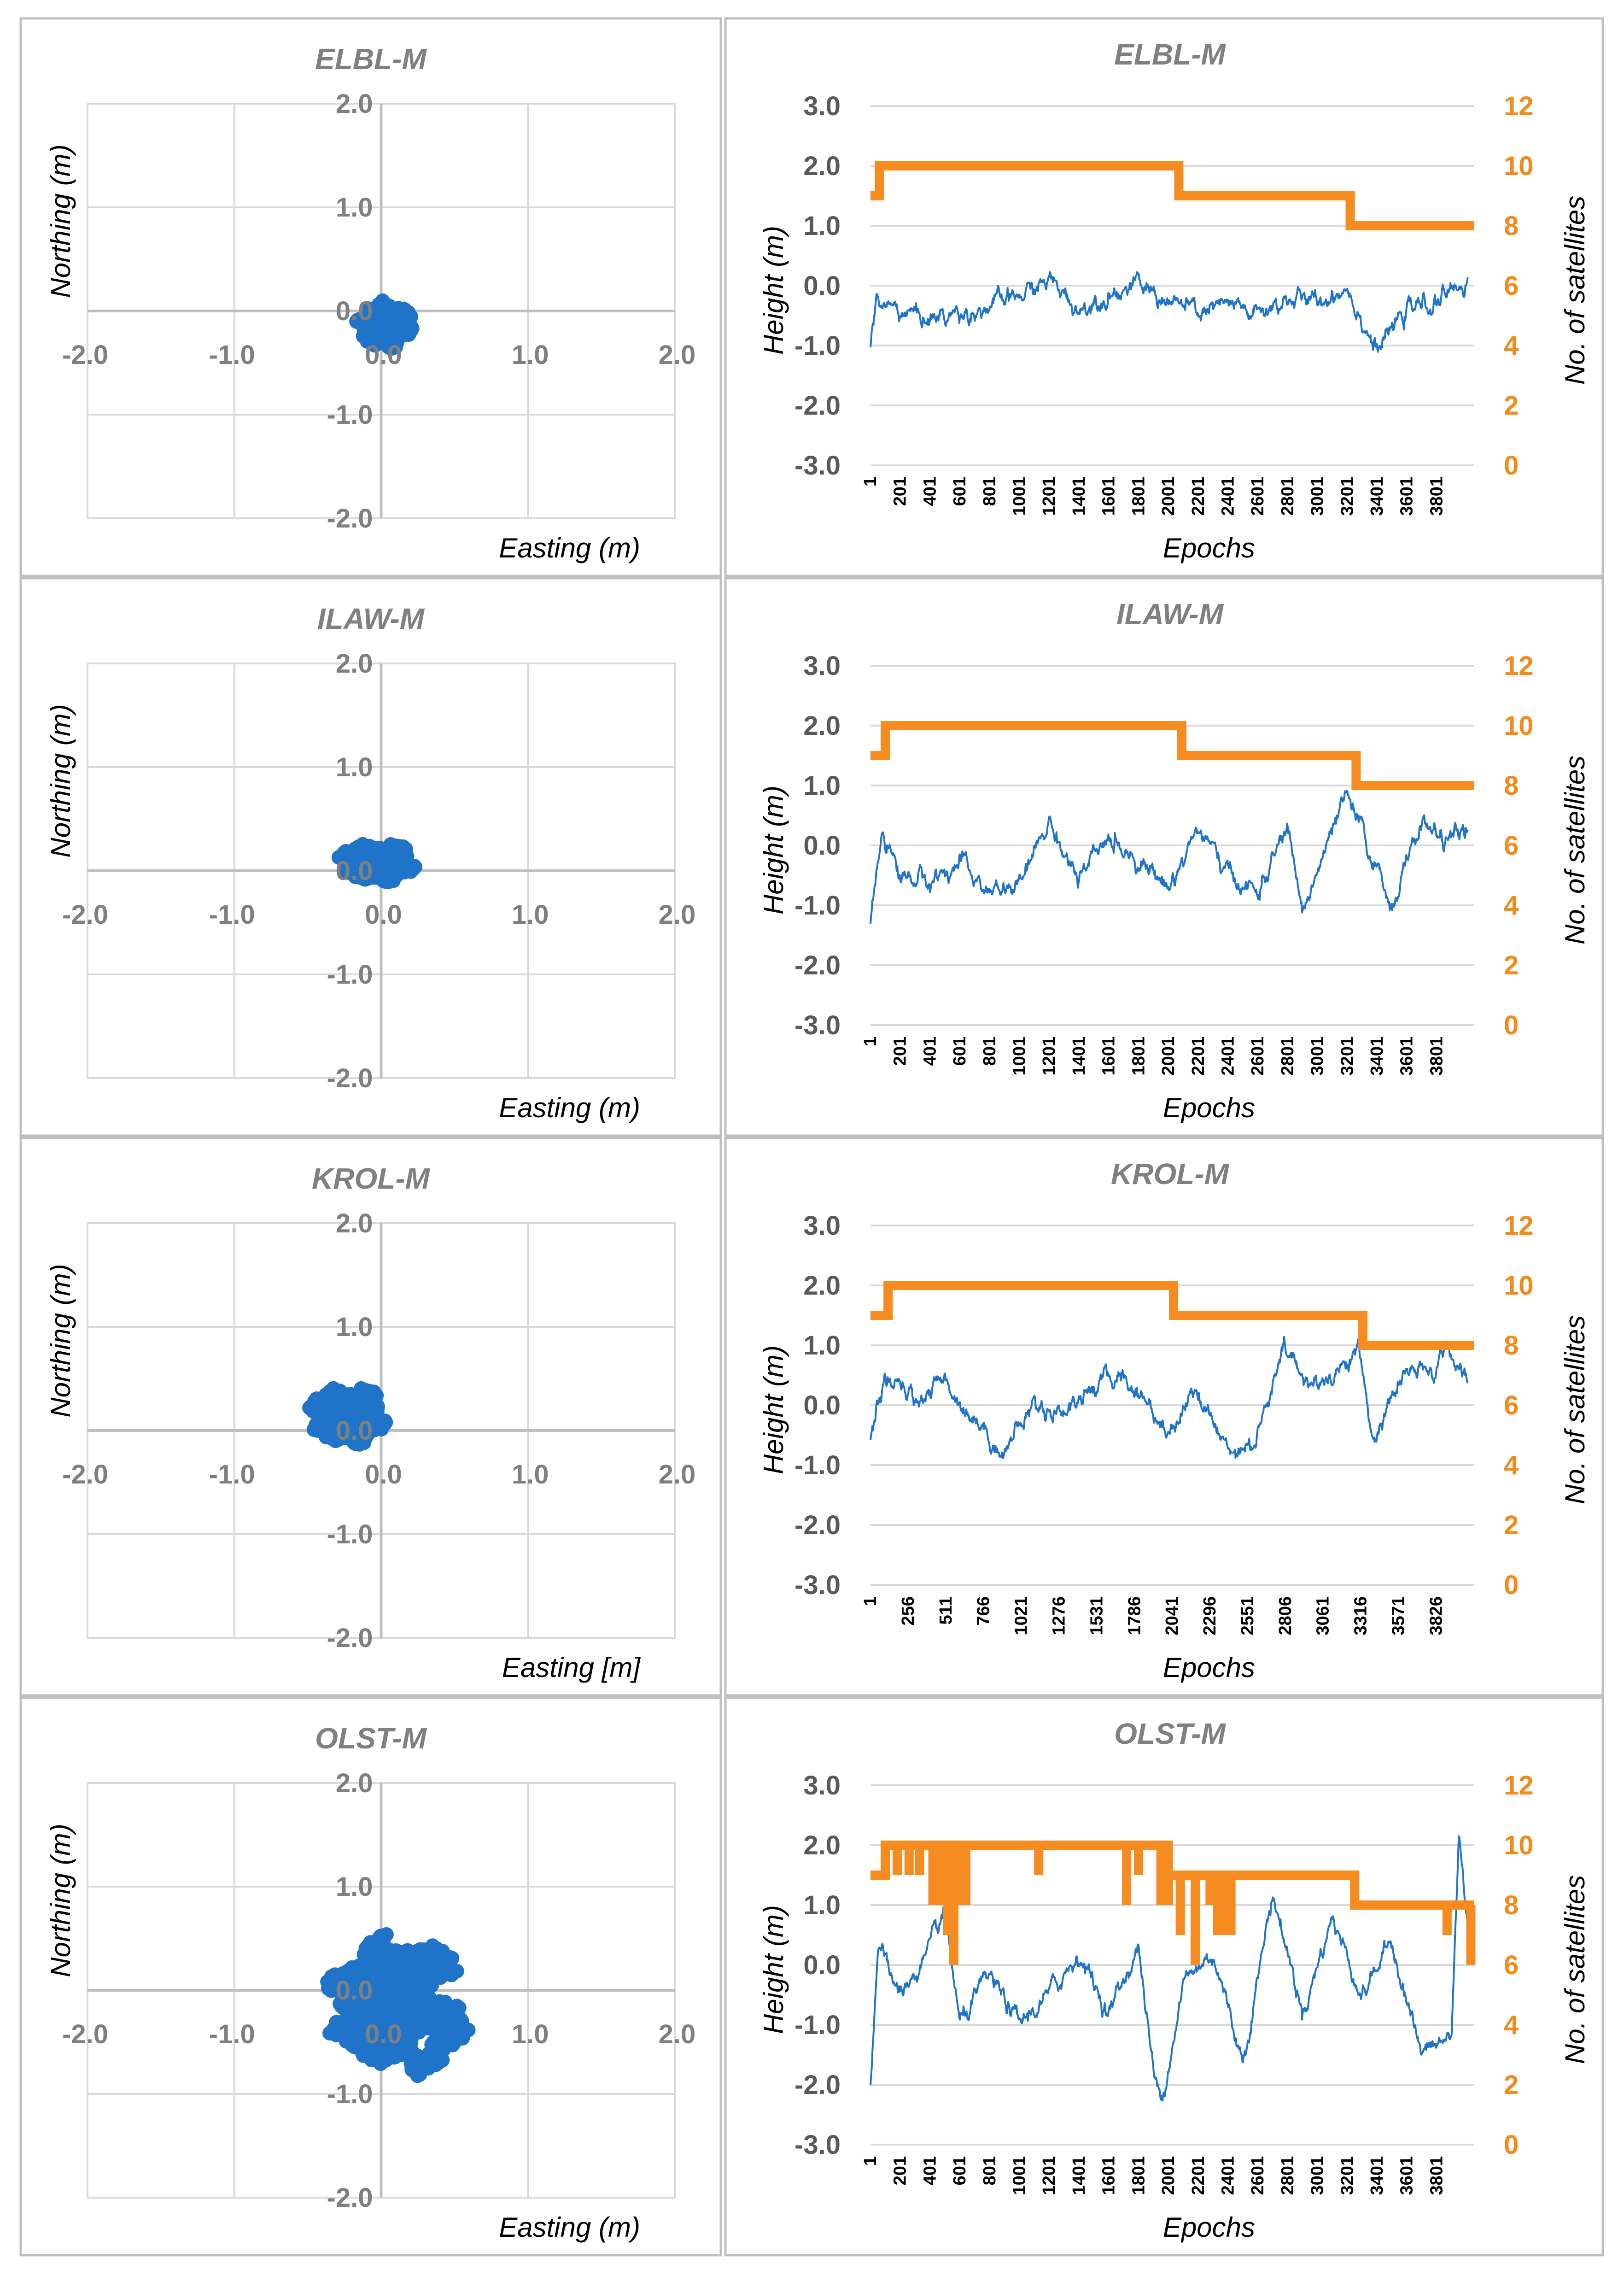  I want to click on x-tick-label: 2401, so click(1228, 496).